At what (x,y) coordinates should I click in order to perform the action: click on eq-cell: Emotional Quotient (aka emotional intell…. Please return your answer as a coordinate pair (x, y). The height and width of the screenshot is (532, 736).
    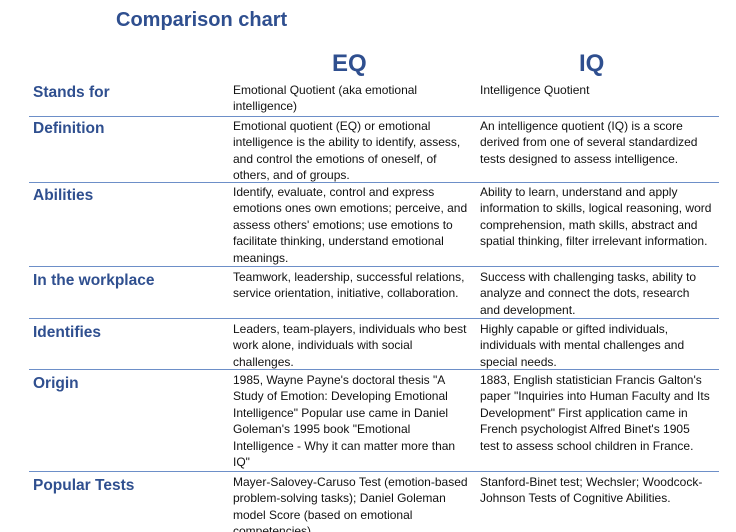
    Looking at the image, I should click on (325, 98).